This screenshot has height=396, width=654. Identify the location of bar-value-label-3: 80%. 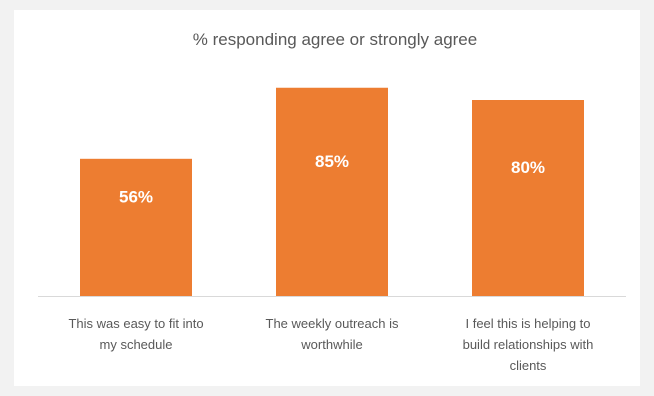
(528, 167).